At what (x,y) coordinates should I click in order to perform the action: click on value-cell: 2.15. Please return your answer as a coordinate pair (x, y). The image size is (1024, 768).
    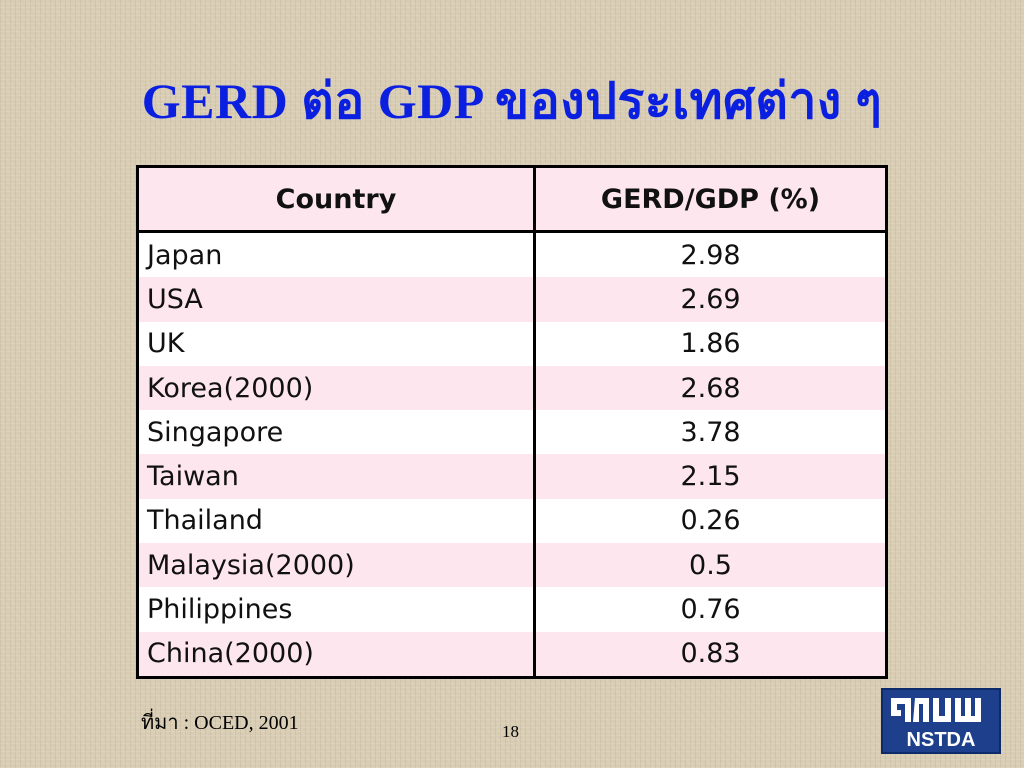
    Looking at the image, I should click on (709, 476).